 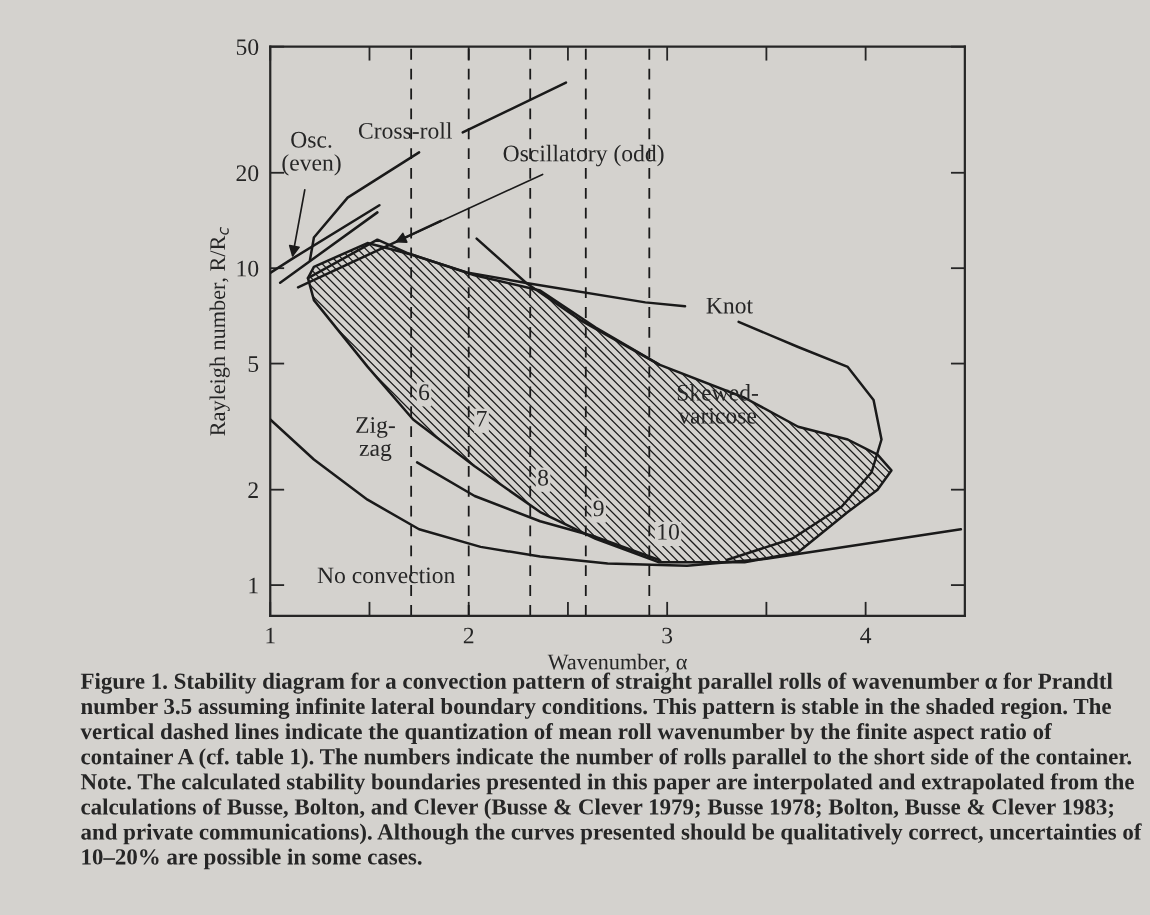 What do you see at coordinates (386, 575) in the screenshot?
I see `series-label: No convection` at bounding box center [386, 575].